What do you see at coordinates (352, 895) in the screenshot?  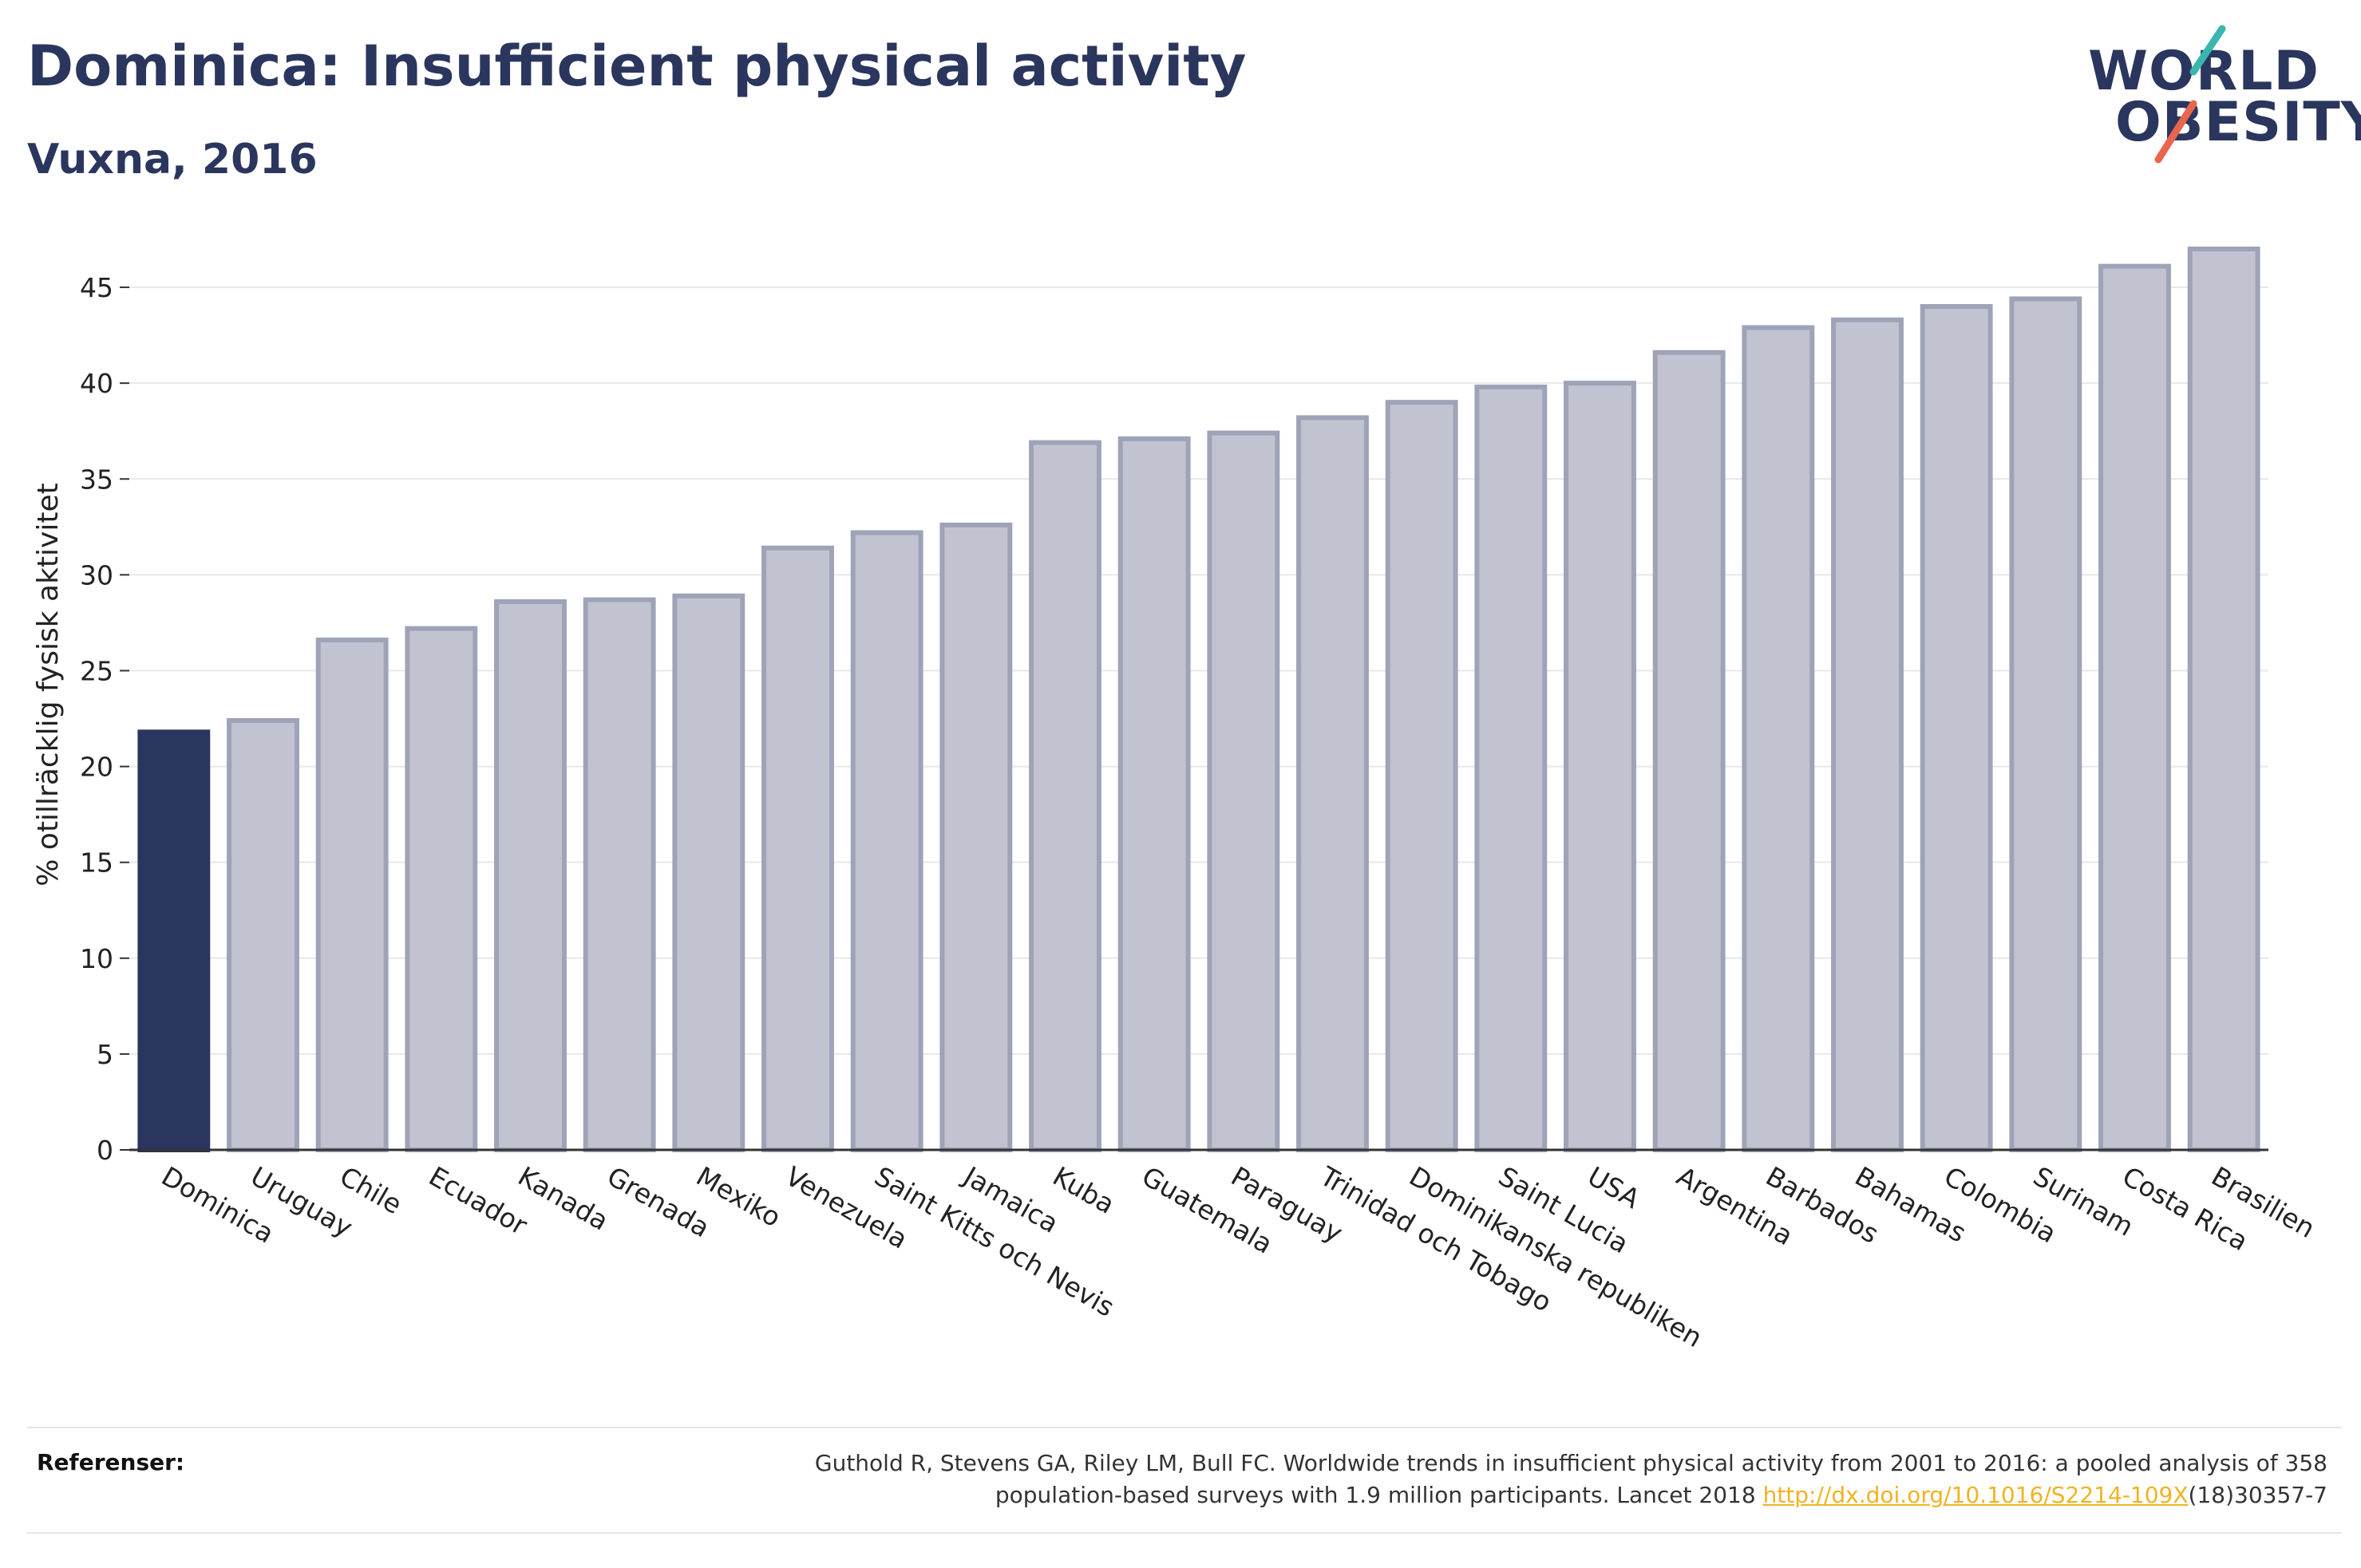 I see `bar-chile` at bounding box center [352, 895].